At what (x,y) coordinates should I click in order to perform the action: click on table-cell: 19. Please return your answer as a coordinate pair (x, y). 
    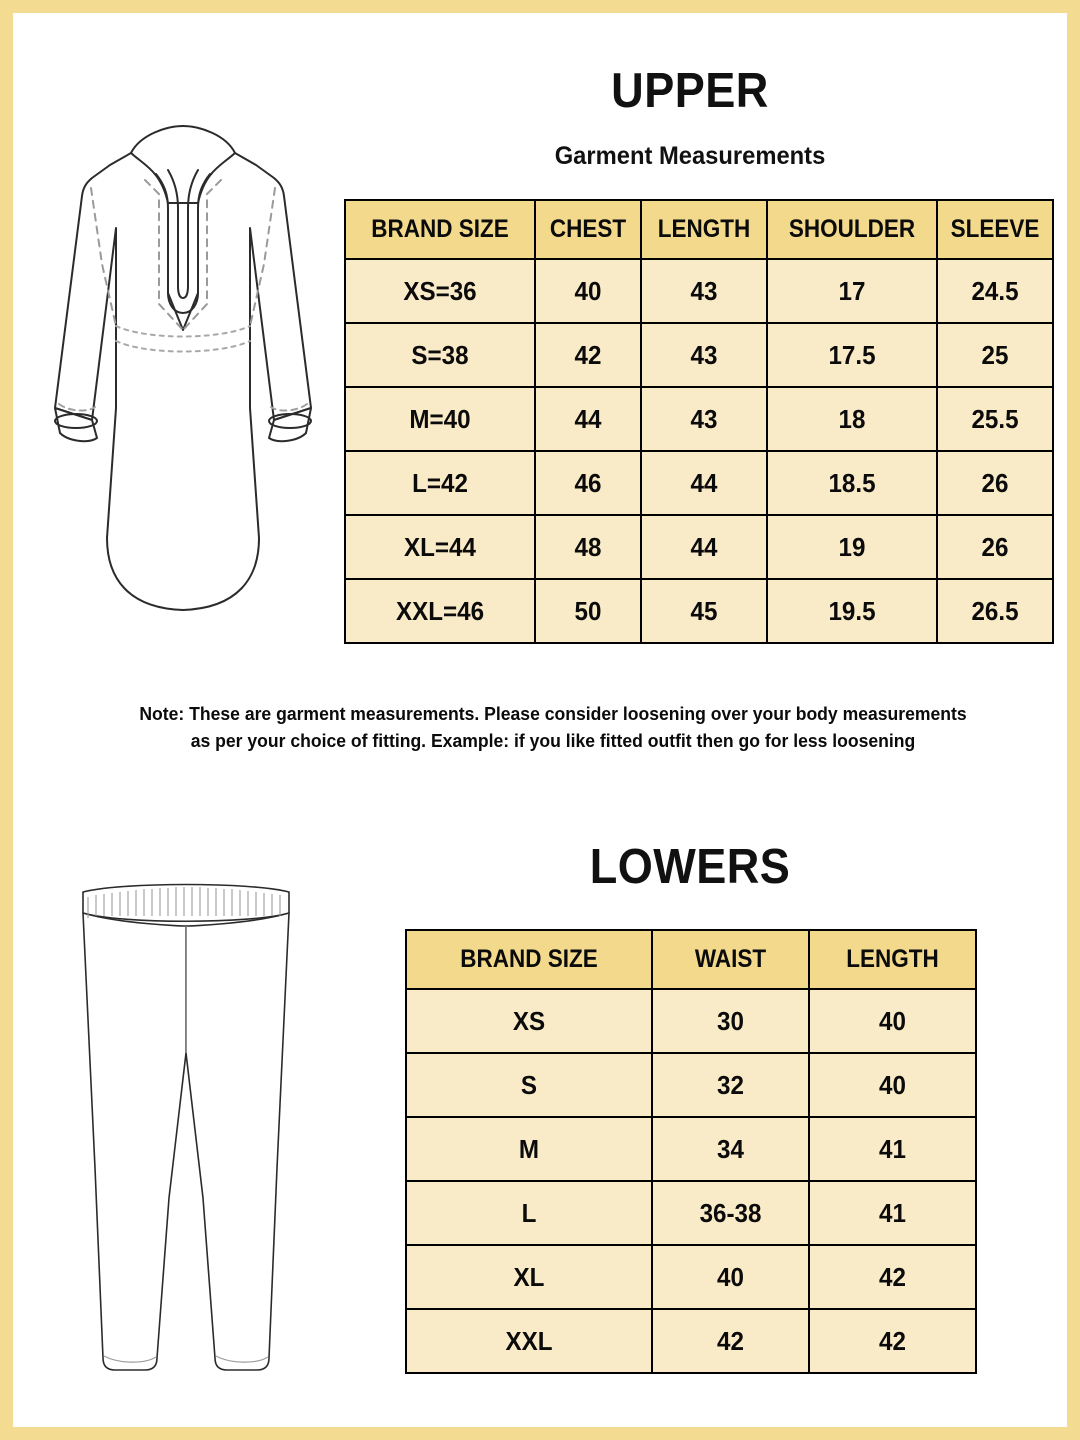
    Looking at the image, I should click on (852, 547).